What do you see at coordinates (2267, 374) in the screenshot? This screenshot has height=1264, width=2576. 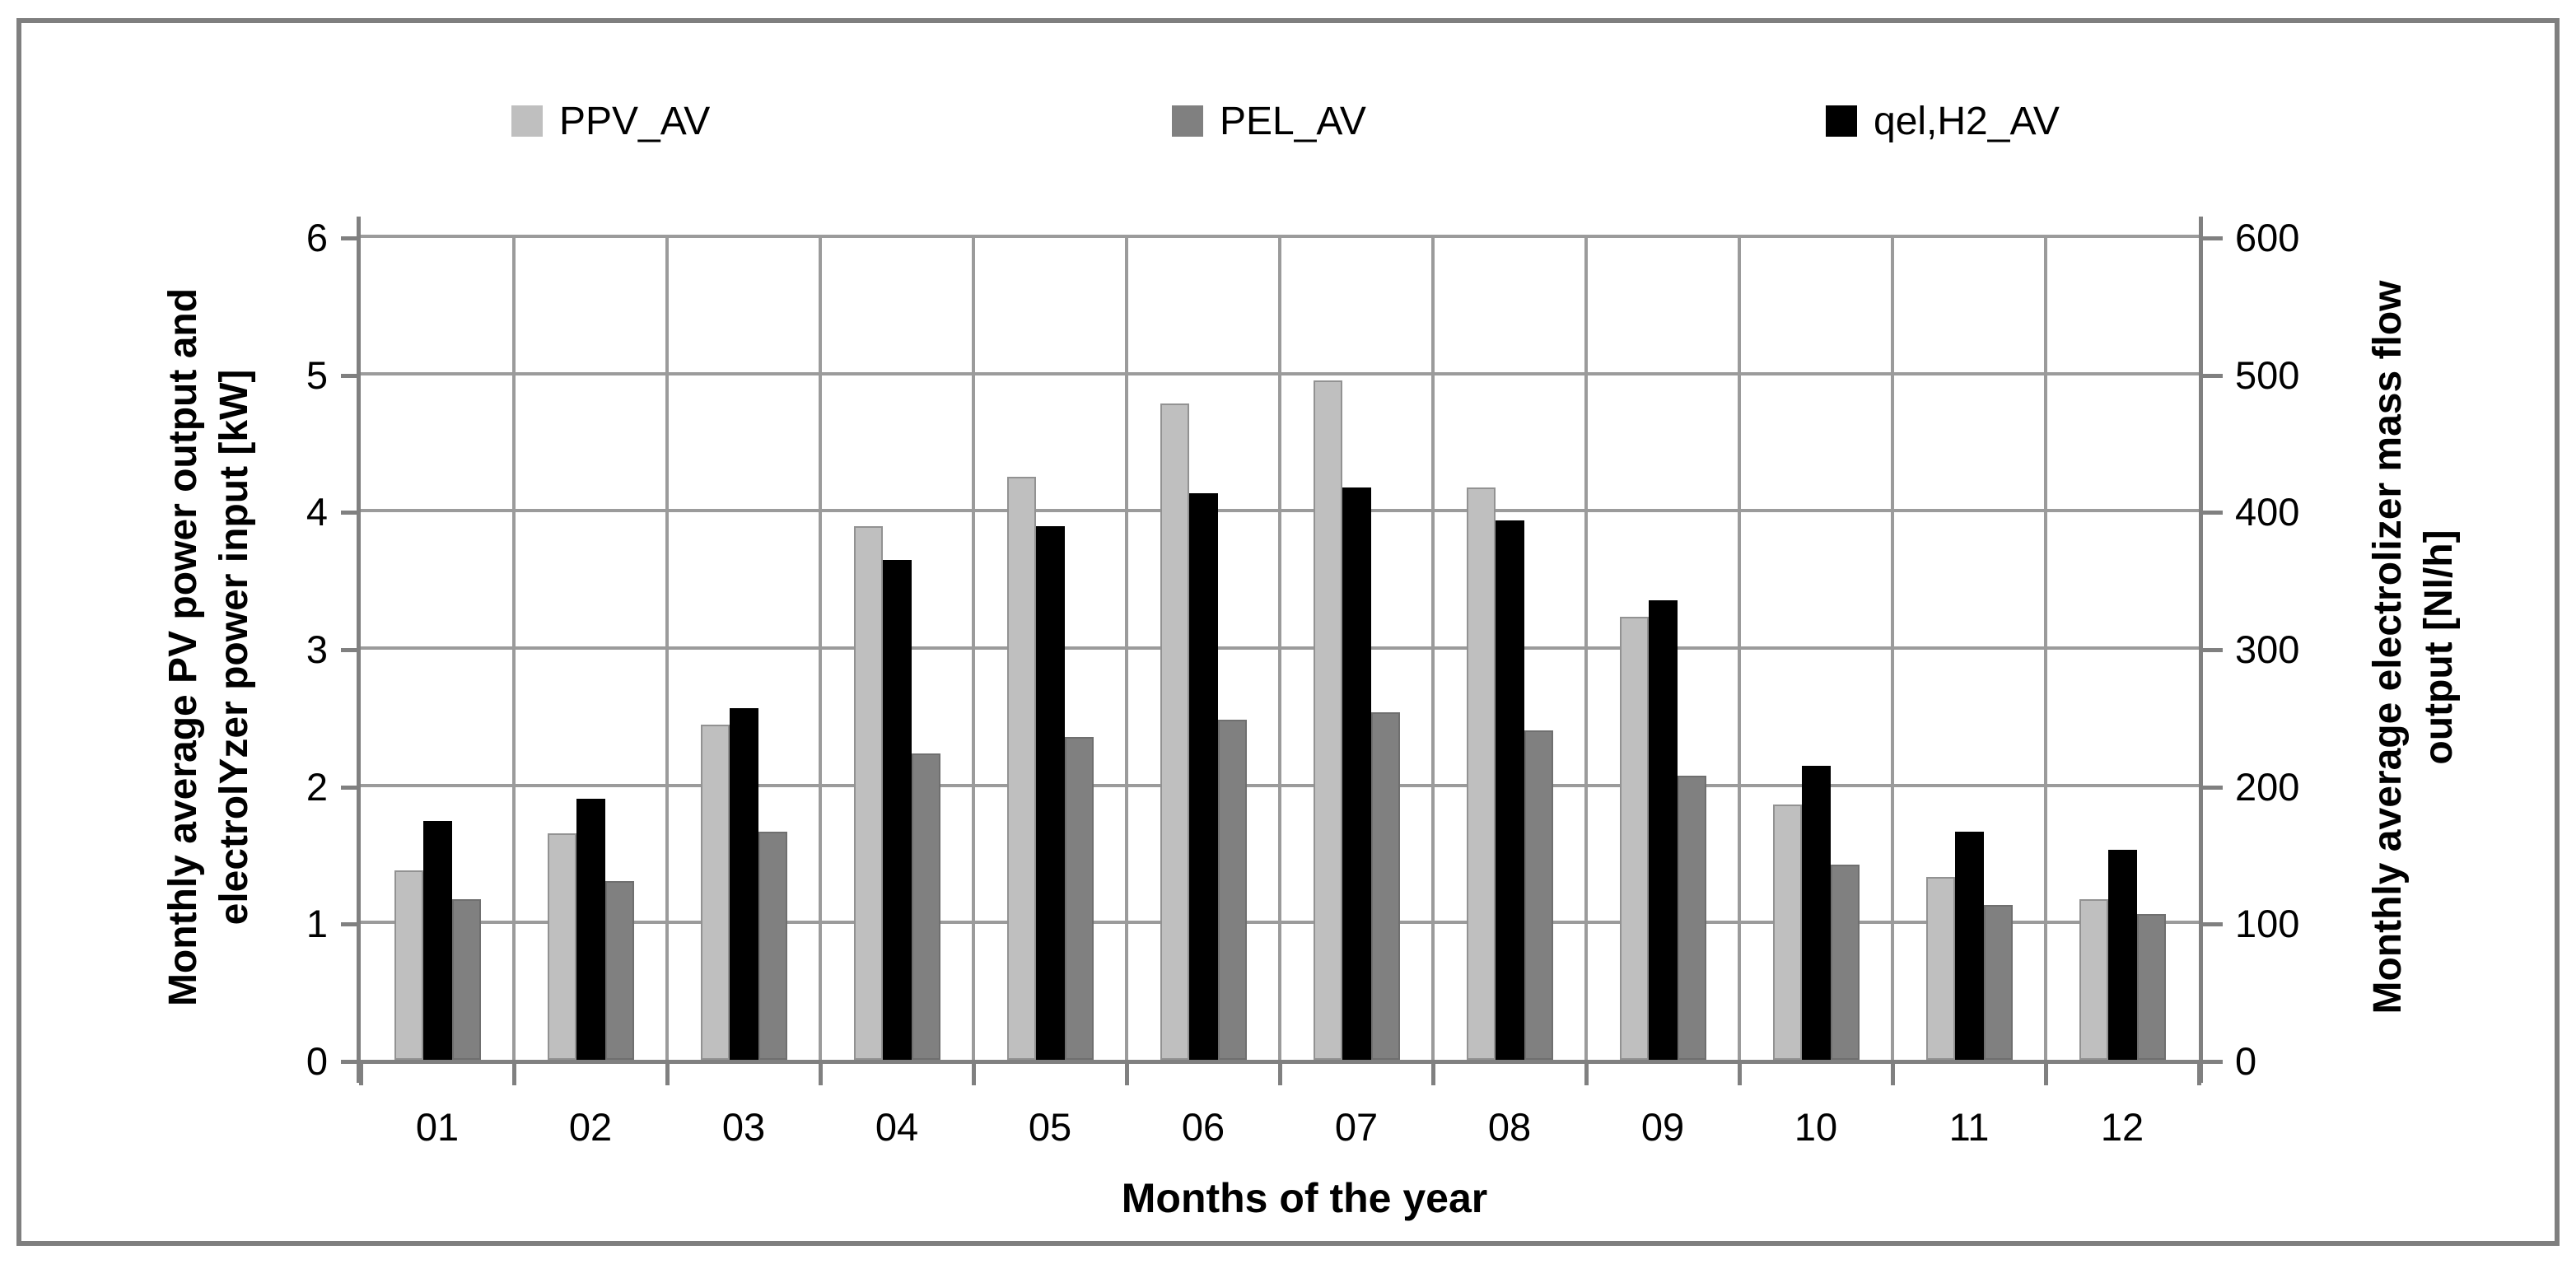 I see `right-axis-tick-label: 500` at bounding box center [2267, 374].